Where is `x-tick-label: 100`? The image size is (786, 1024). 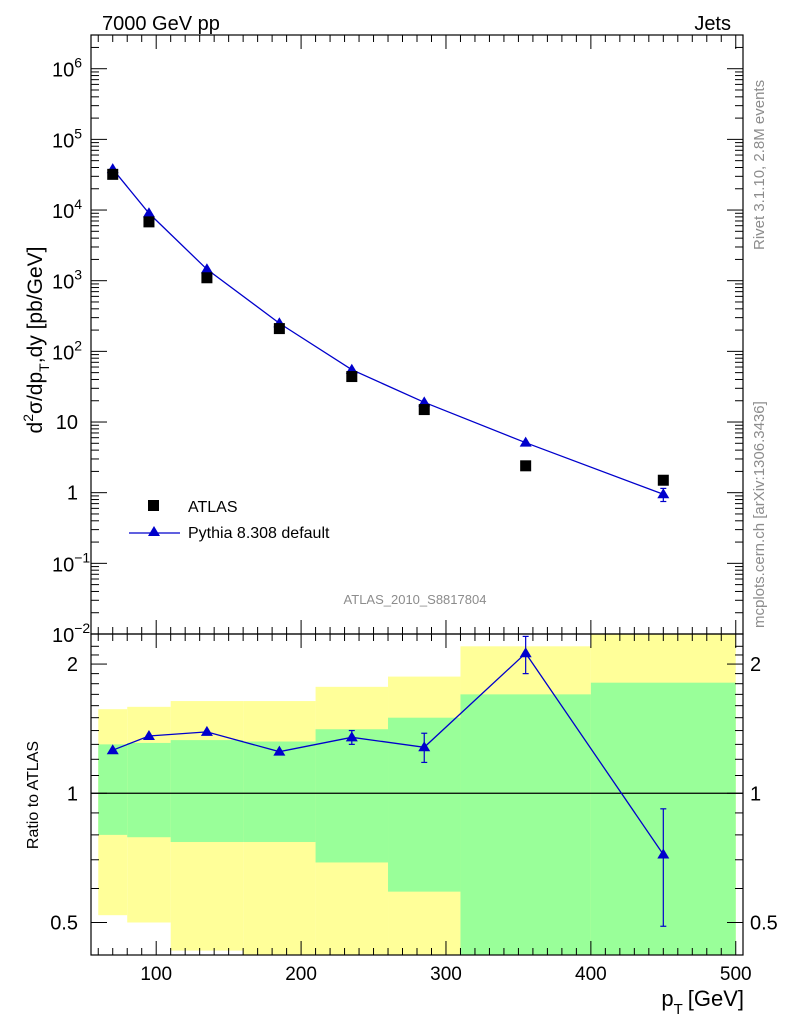
x-tick-label: 100 is located at coordinates (156, 974).